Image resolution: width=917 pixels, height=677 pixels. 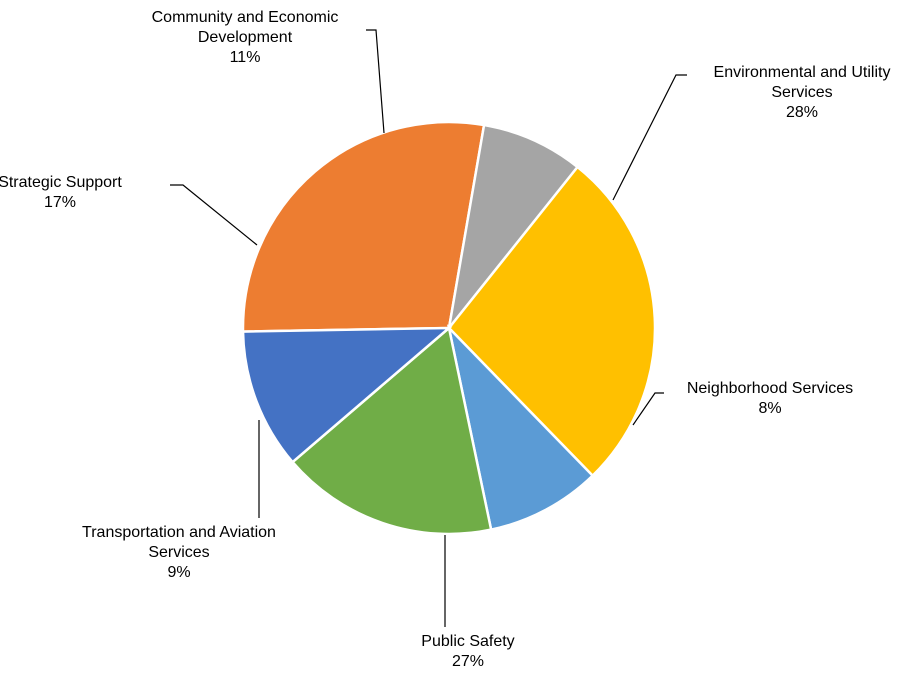 What do you see at coordinates (648, 409) in the screenshot?
I see `leader-neighborhood-services` at bounding box center [648, 409].